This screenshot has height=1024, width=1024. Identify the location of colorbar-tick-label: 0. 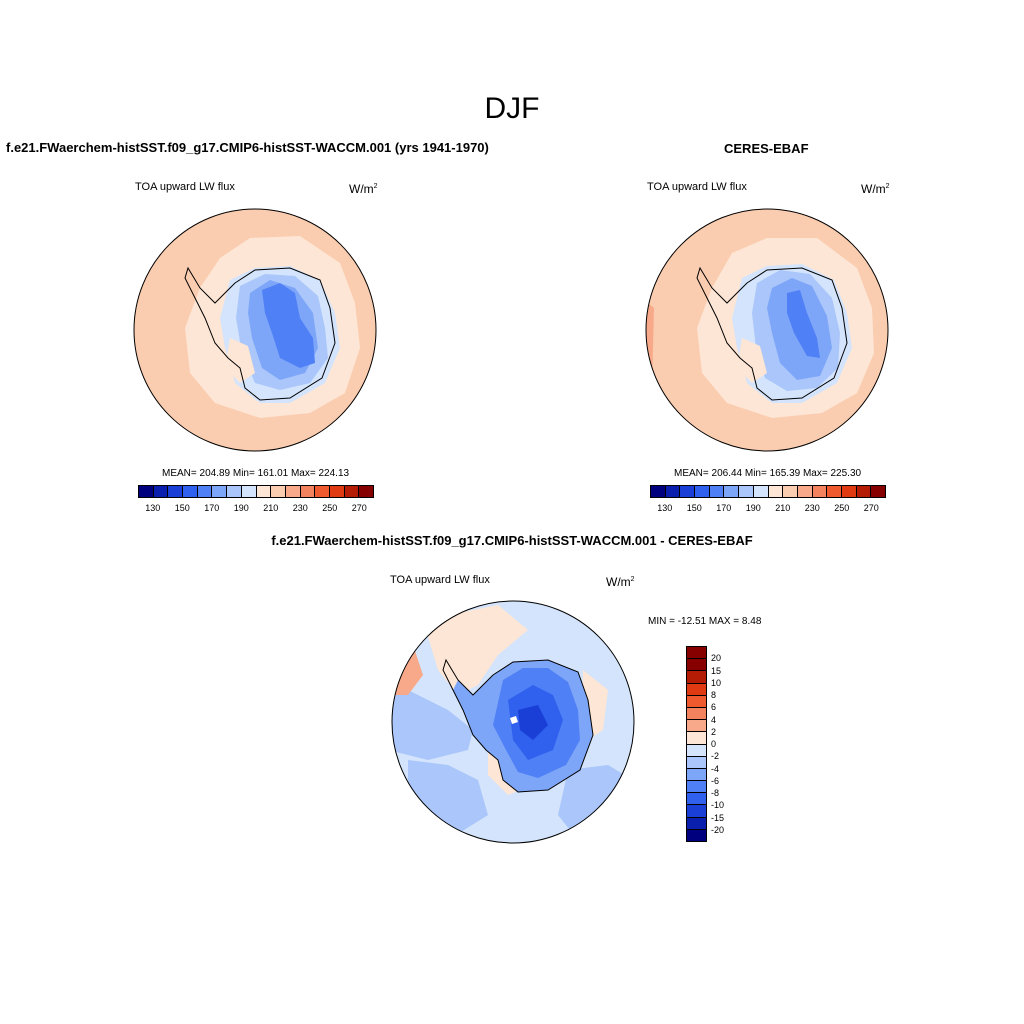
(714, 744).